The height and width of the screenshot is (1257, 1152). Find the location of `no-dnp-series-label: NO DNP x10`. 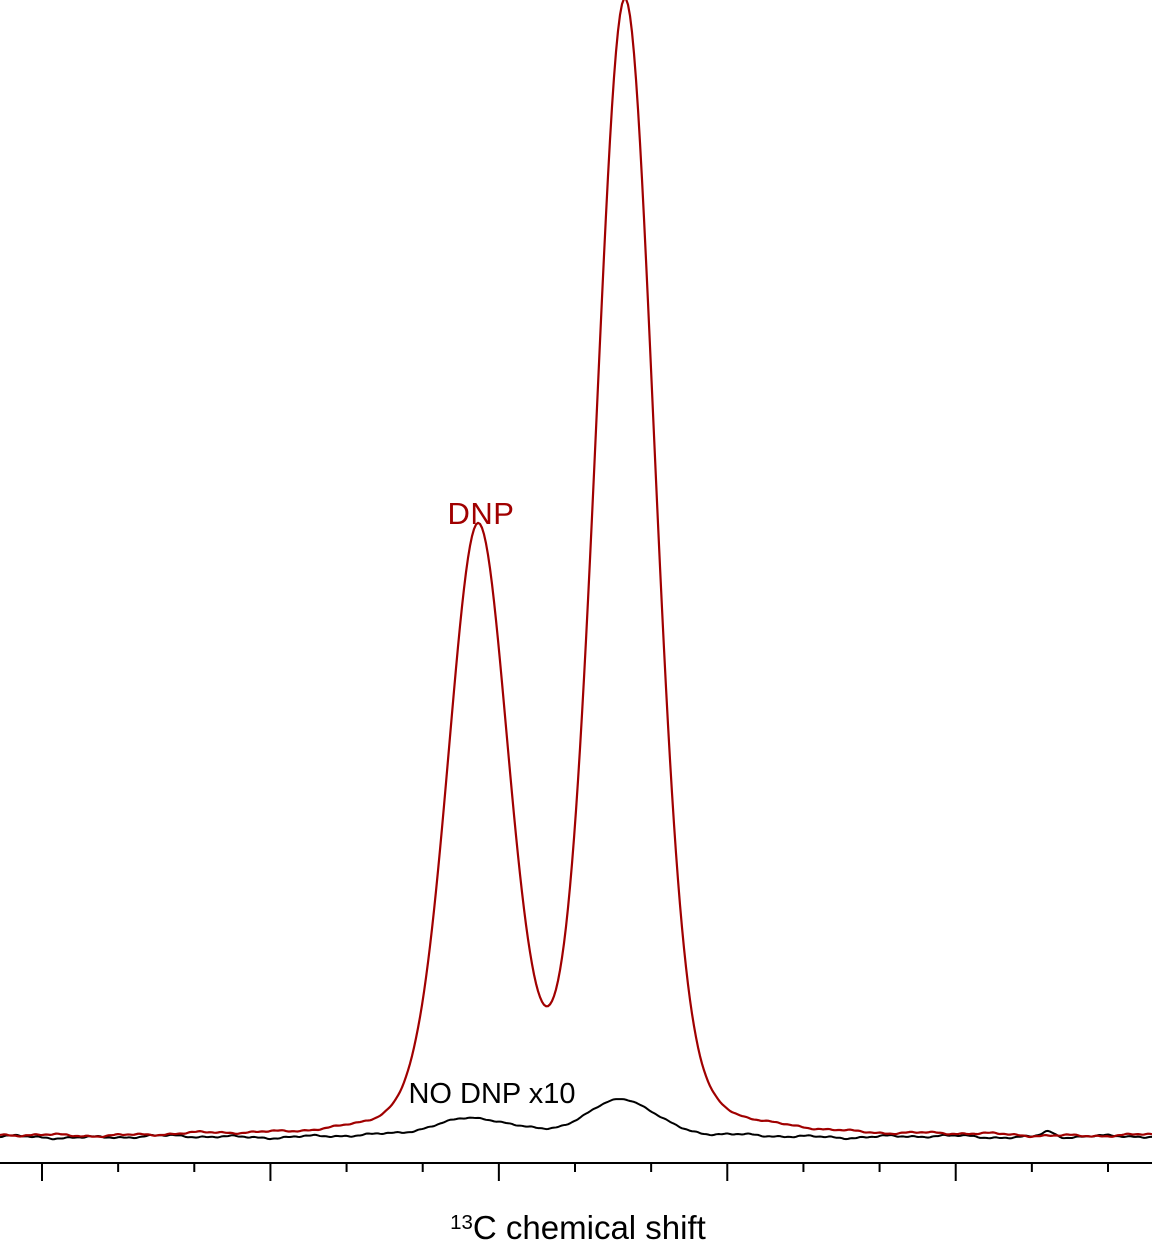

no-dnp-series-label: NO DNP x10 is located at coordinates (492, 1094).